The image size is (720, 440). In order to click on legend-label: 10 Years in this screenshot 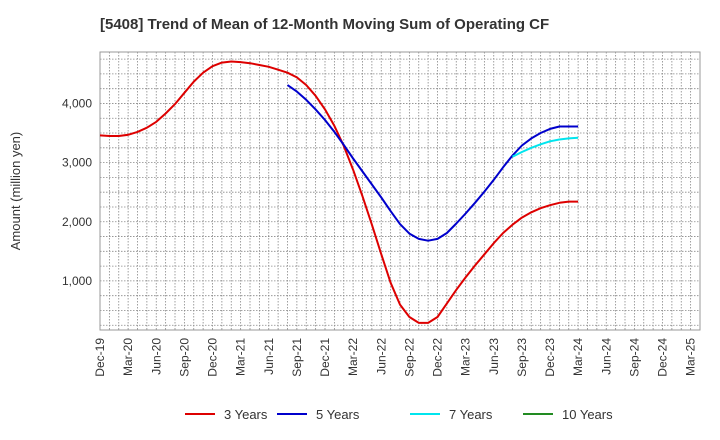, I will do `click(587, 414)`.